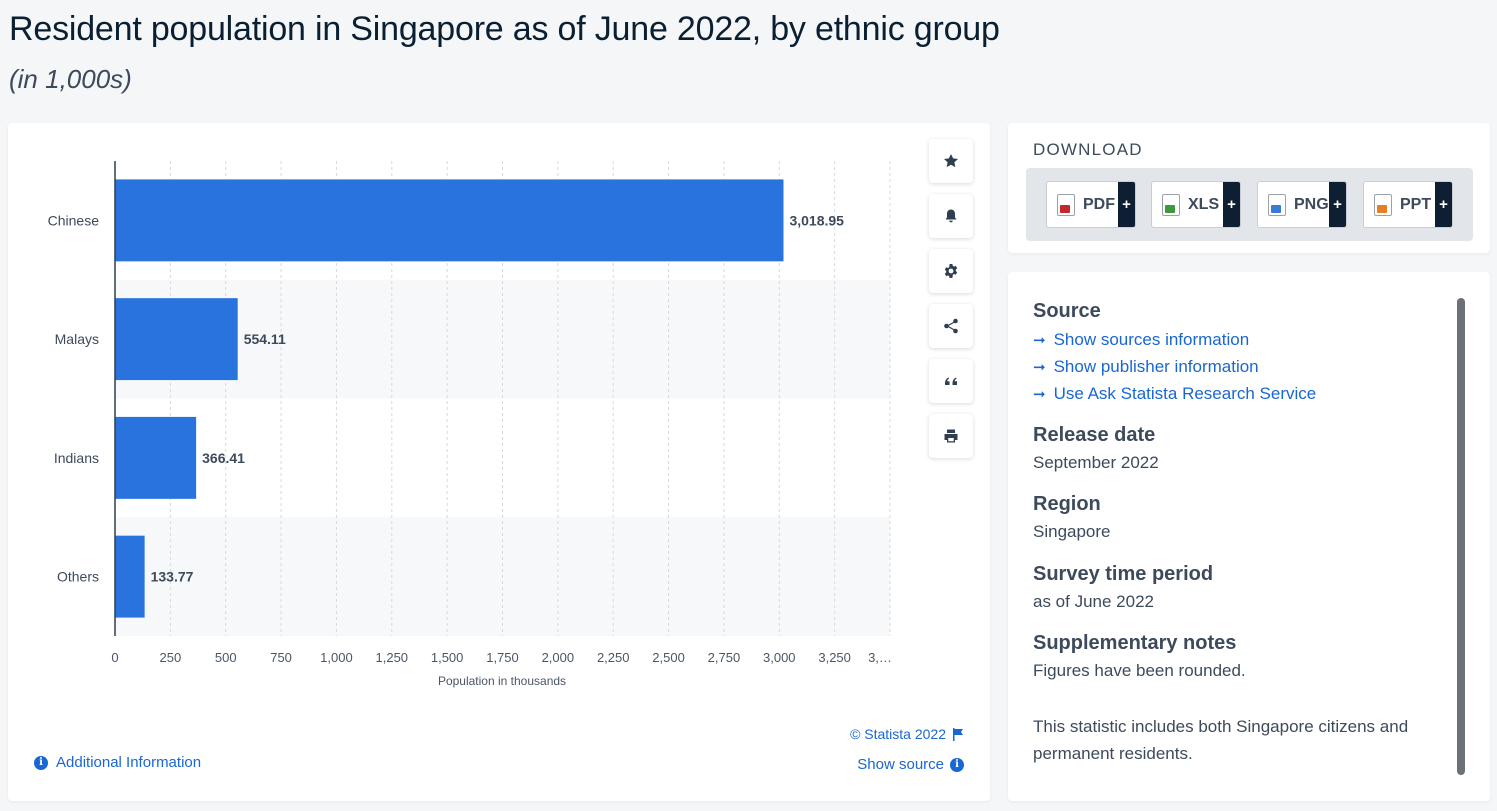  What do you see at coordinates (898, 734) in the screenshot?
I see `copyright-text: © Statista 2022` at bounding box center [898, 734].